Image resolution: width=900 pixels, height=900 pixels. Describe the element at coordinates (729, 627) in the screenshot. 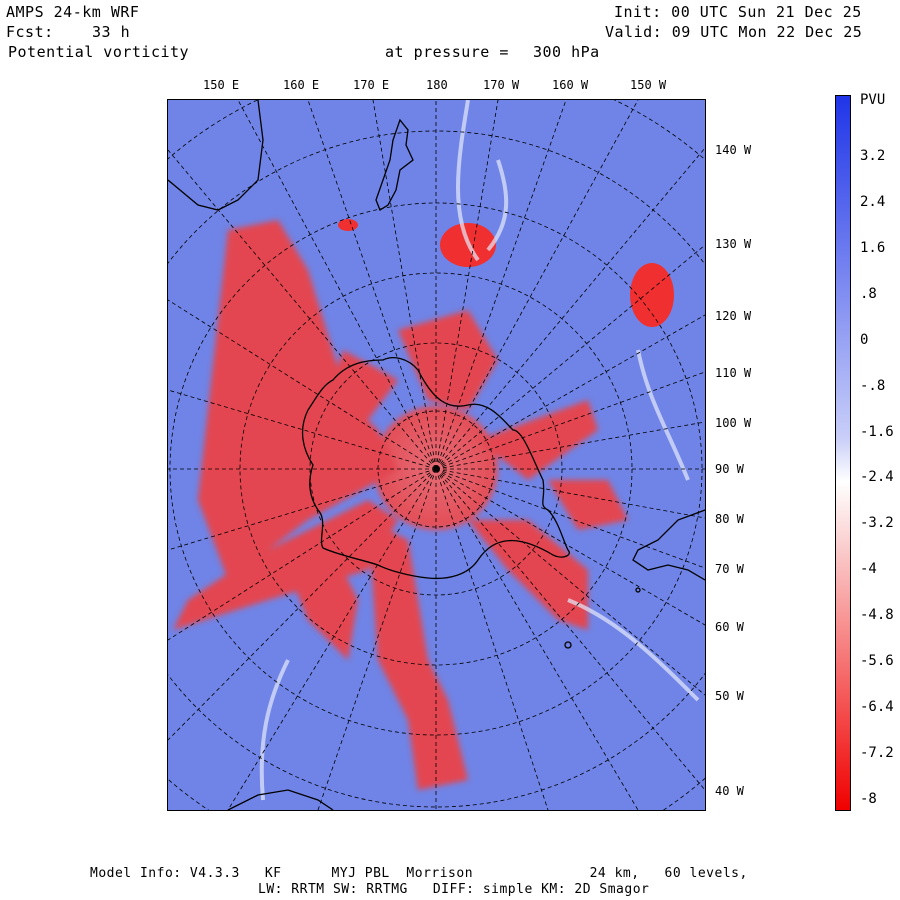

I see `lon-label-right: 60 W` at that location.